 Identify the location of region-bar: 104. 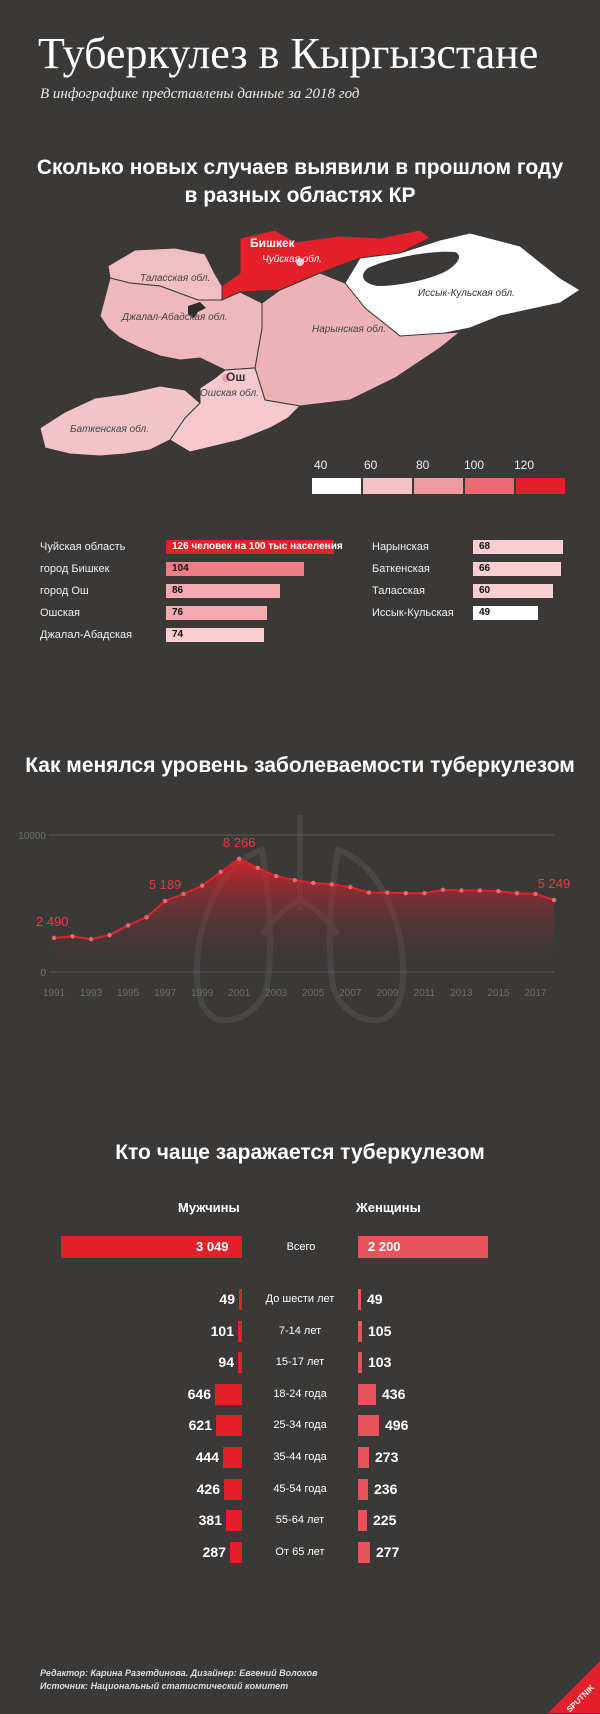
(235, 569).